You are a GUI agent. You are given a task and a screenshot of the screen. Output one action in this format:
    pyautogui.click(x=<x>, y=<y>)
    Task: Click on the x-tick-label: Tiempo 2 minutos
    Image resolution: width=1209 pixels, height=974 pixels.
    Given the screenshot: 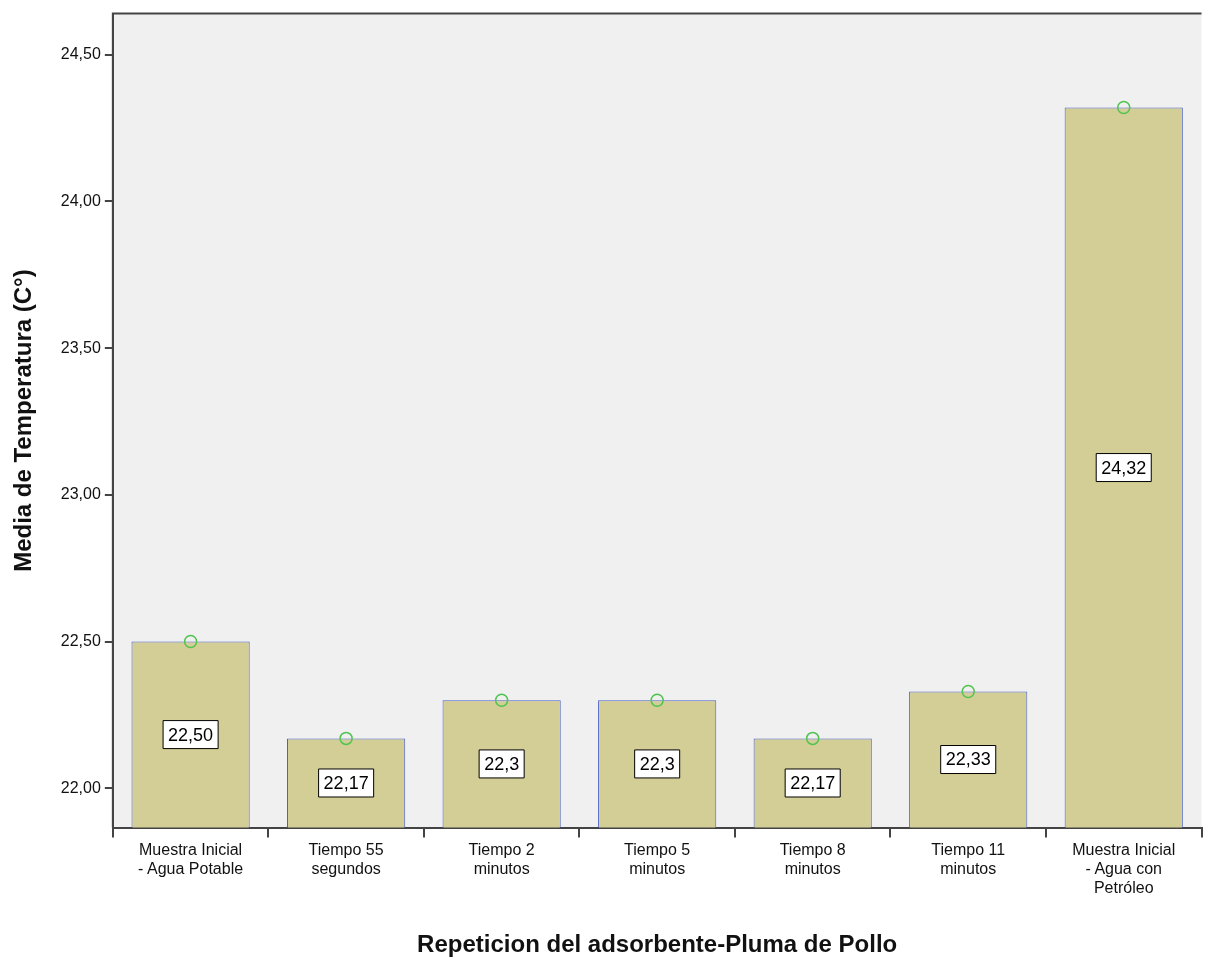 What is the action you would take?
    pyautogui.click(x=501, y=858)
    